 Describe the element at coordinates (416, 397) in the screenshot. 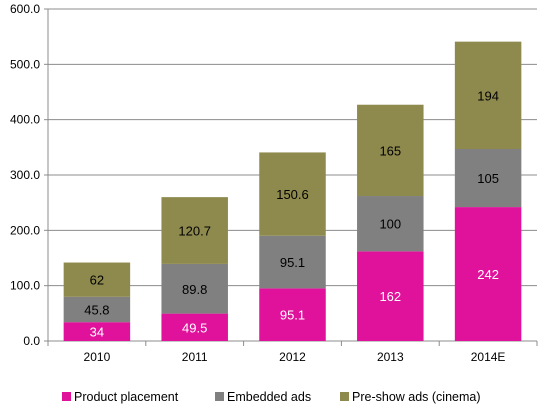

I see `legend-label: Pre-show ads (cinema)` at that location.